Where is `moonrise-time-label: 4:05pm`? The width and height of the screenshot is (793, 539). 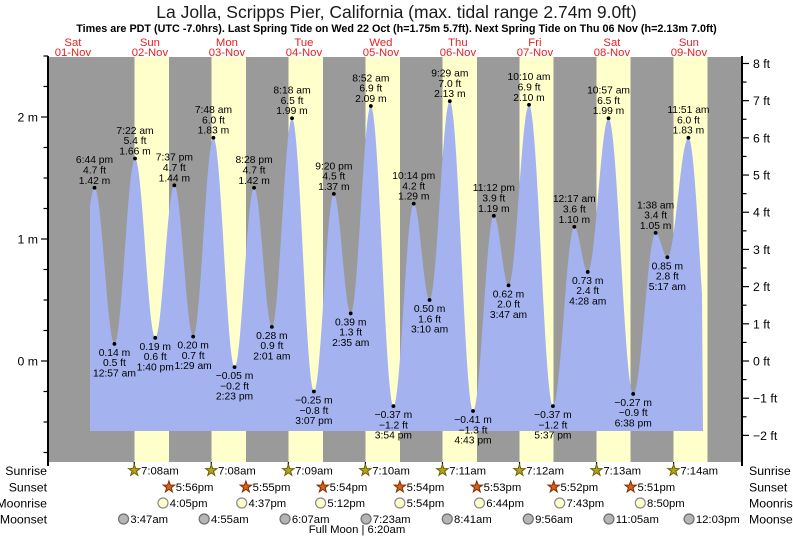
moonrise-time-label: 4:05pm is located at coordinates (189, 504).